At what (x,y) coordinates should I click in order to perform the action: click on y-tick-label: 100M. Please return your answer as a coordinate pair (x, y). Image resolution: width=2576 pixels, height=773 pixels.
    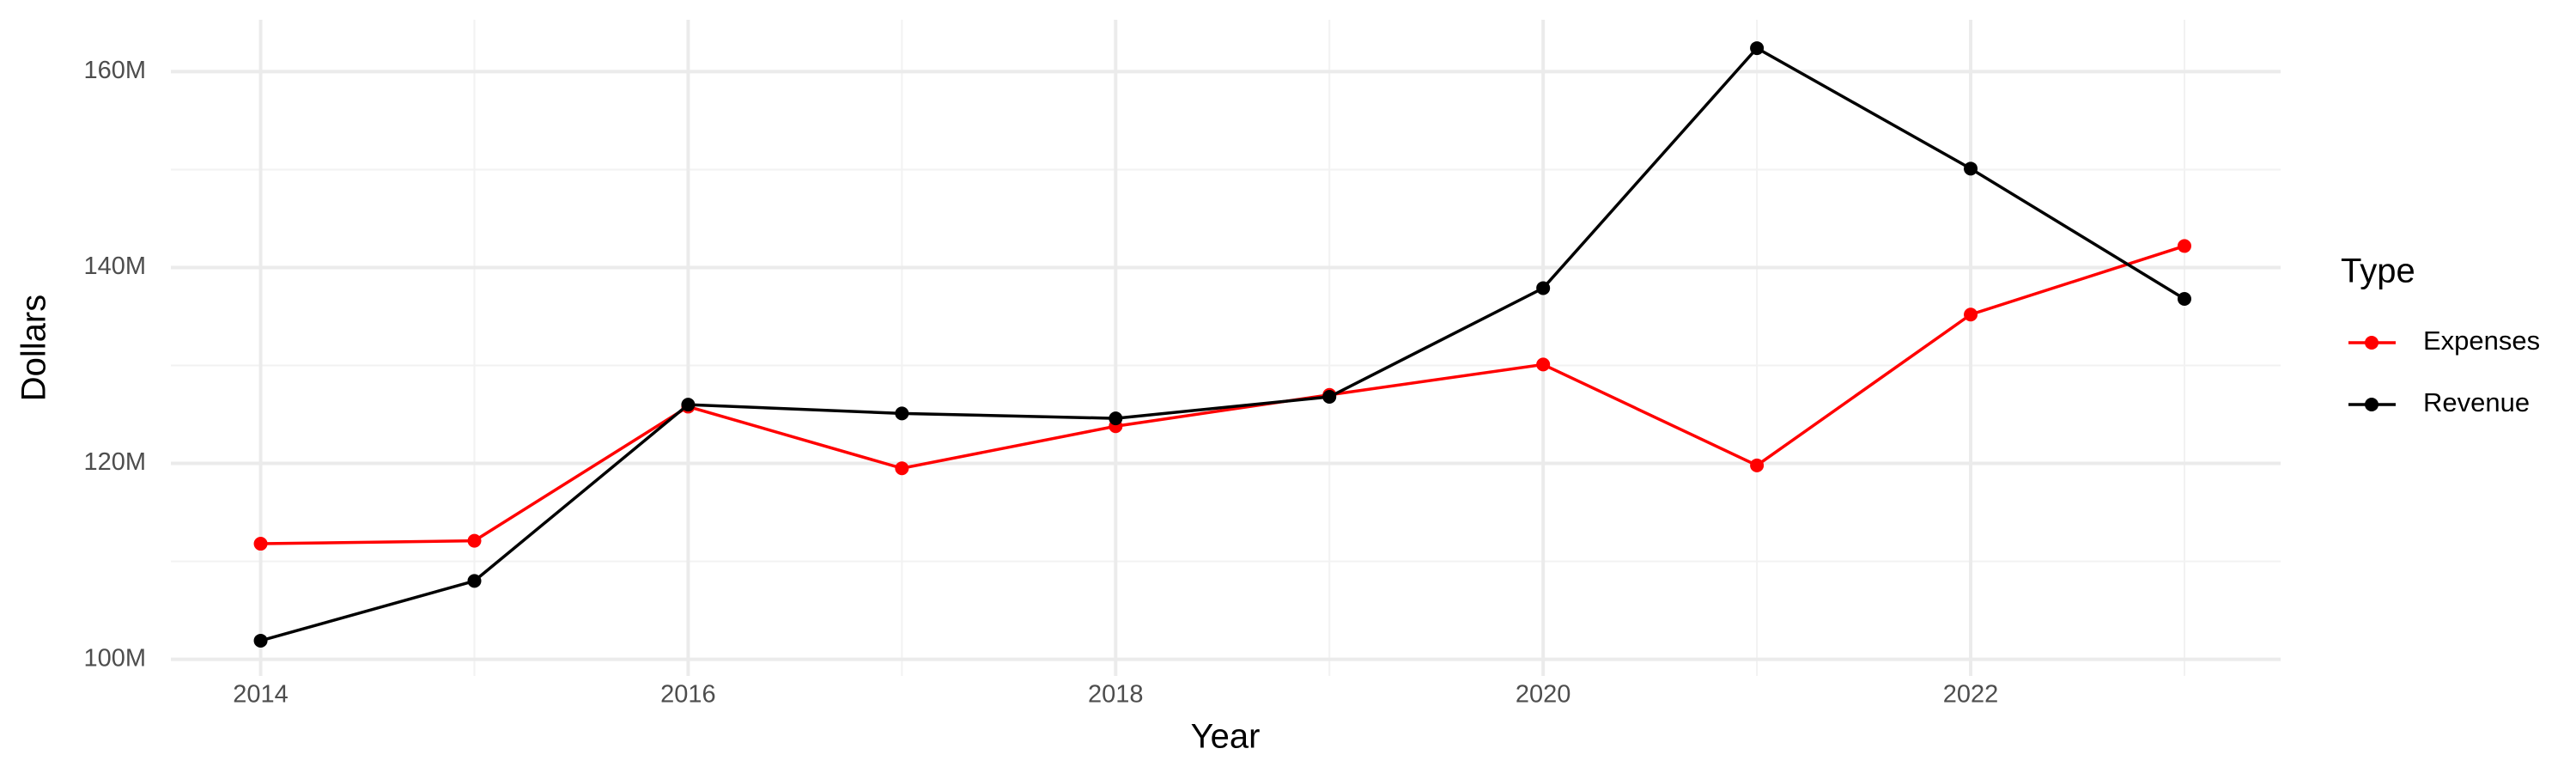
    Looking at the image, I should click on (114, 658).